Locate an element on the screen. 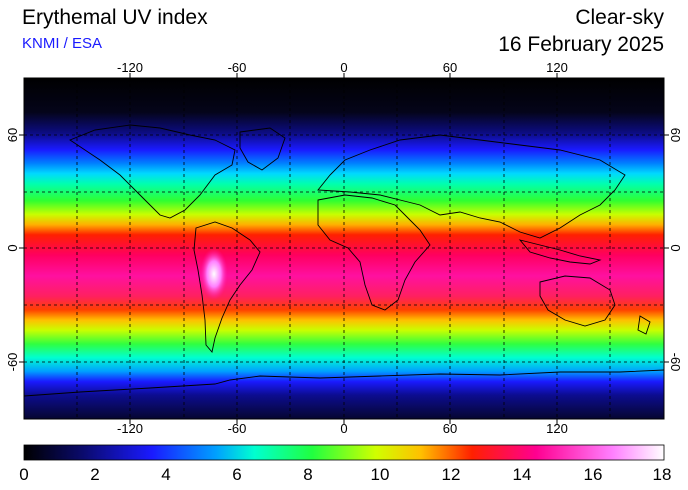 The height and width of the screenshot is (490, 688). lon-label-bottom: -60 is located at coordinates (237, 428).